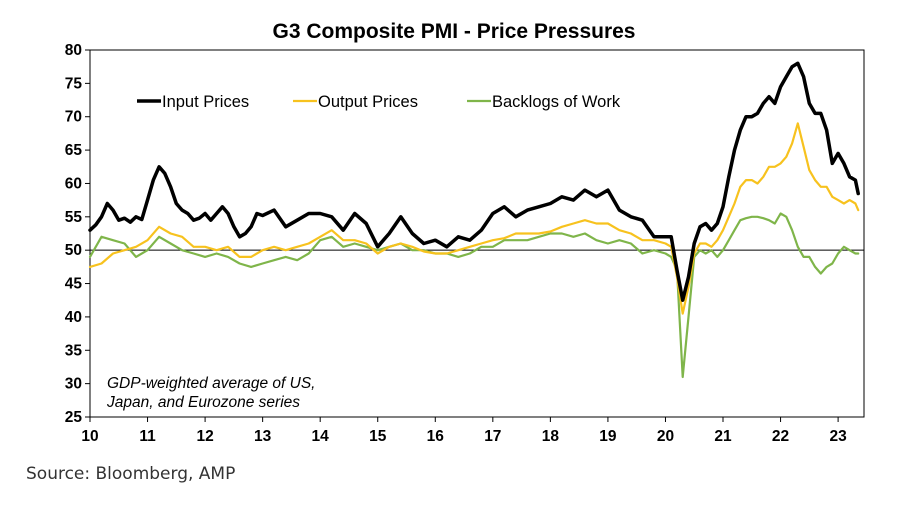 The width and height of the screenshot is (903, 505). Describe the element at coordinates (74, 350) in the screenshot. I see `y-tick-label: 35` at that location.